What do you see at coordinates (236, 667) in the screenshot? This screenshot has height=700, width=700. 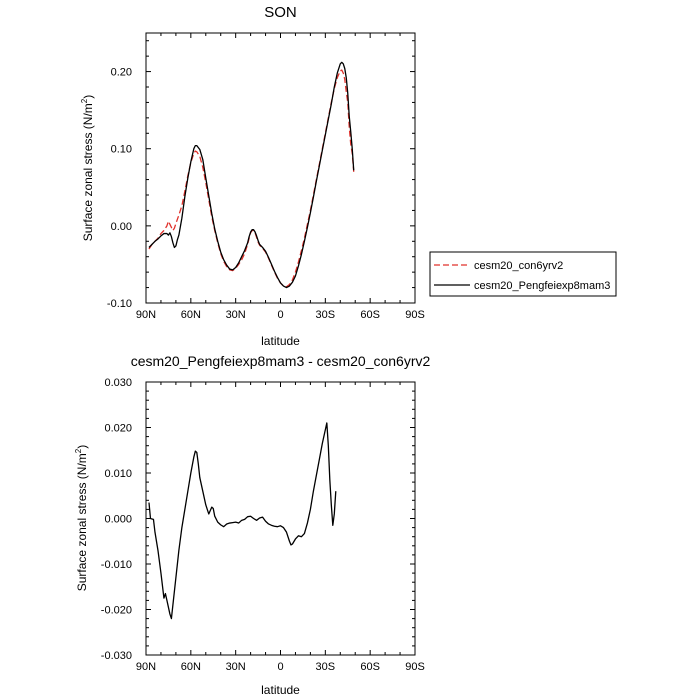 I see `bottom-x-tick-label: 30N` at bounding box center [236, 667].